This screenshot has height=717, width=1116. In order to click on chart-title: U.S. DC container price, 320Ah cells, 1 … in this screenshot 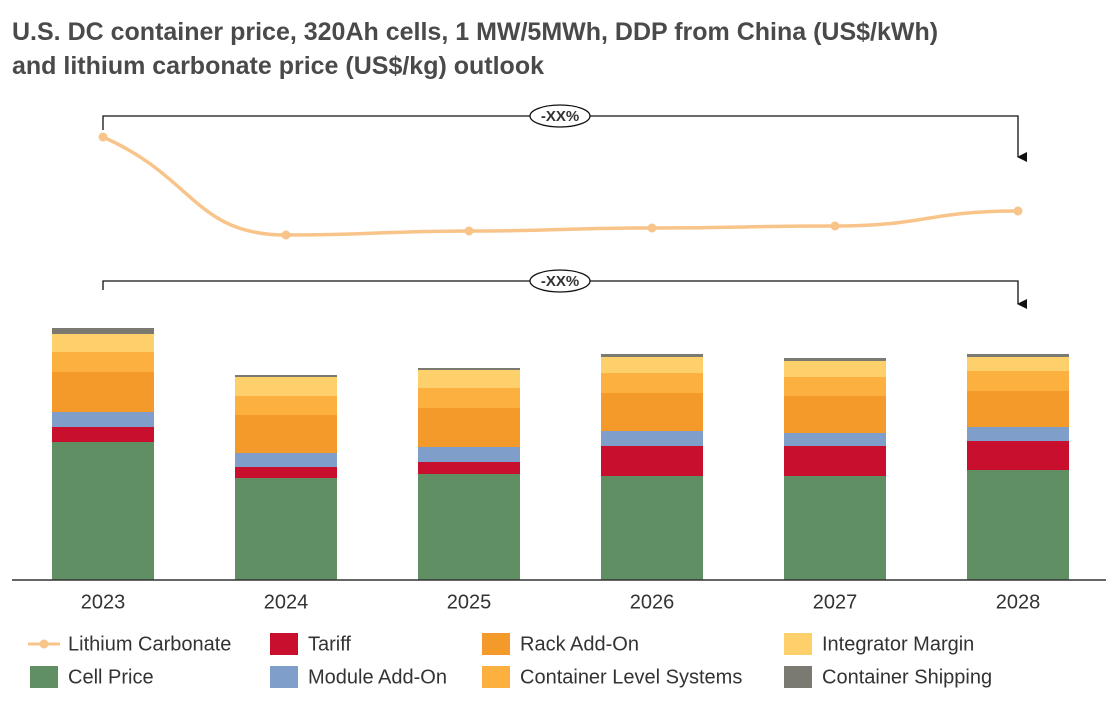, I will do `click(475, 32)`.